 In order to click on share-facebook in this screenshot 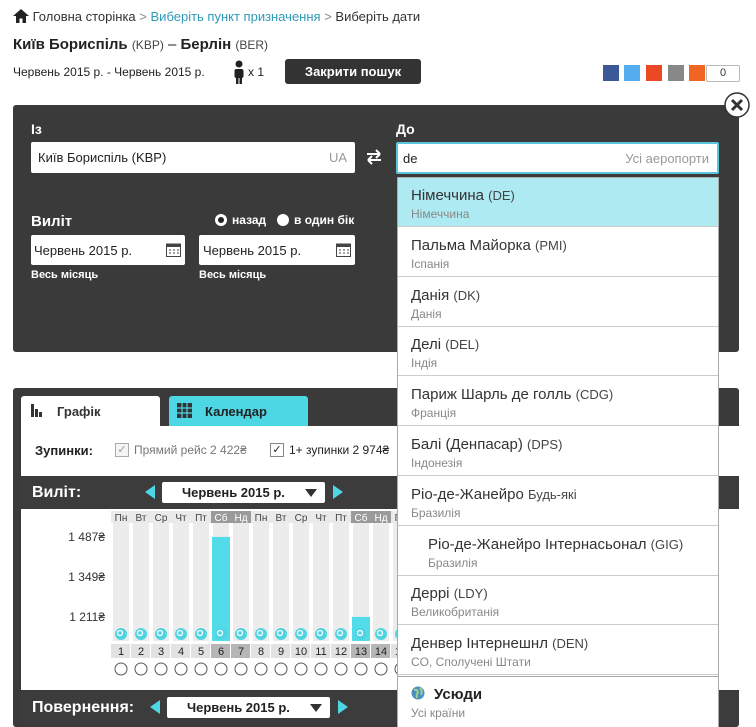, I will do `click(611, 73)`.